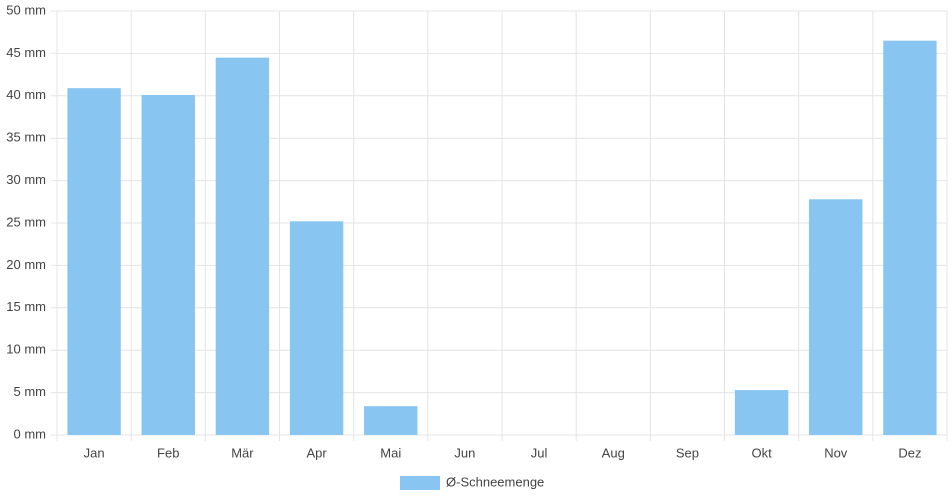 This screenshot has height=500, width=952. What do you see at coordinates (94, 452) in the screenshot?
I see `x-tick-label: Jan` at bounding box center [94, 452].